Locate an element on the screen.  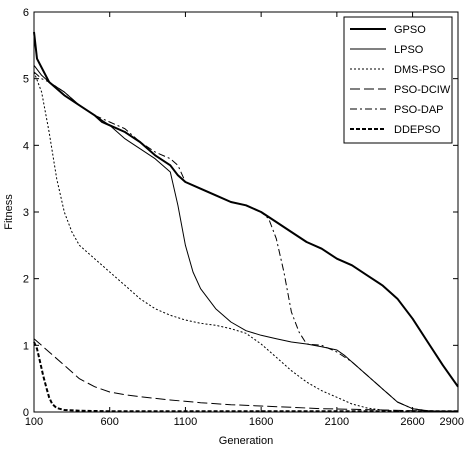
series-line-pso-dciw is located at coordinates (246, 375).